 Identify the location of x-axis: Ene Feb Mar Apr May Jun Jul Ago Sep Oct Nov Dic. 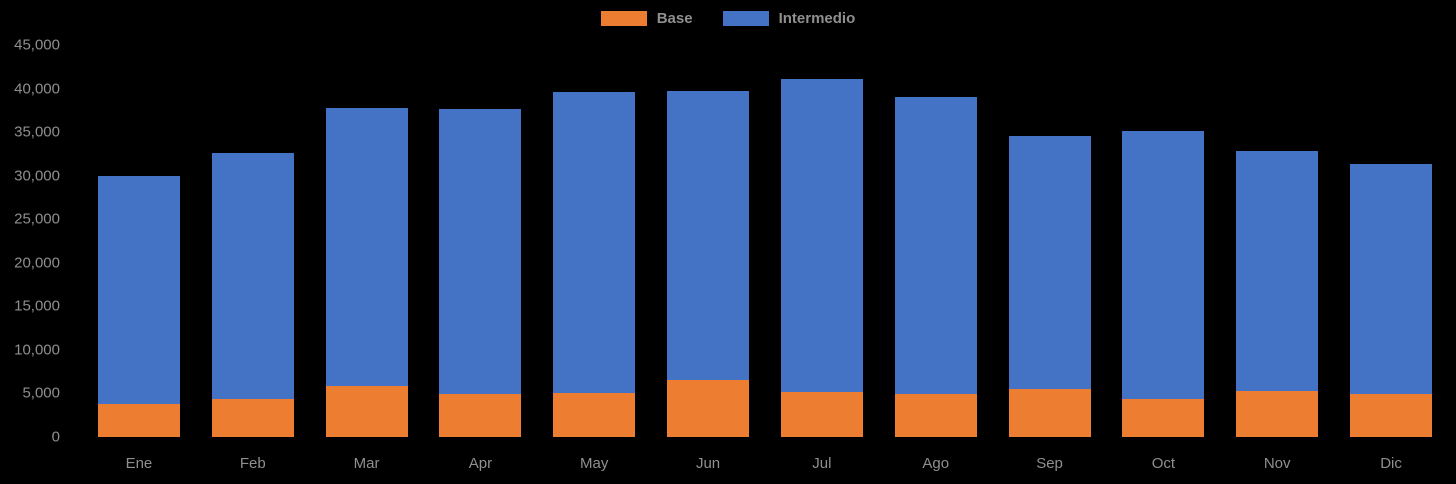
(765, 463).